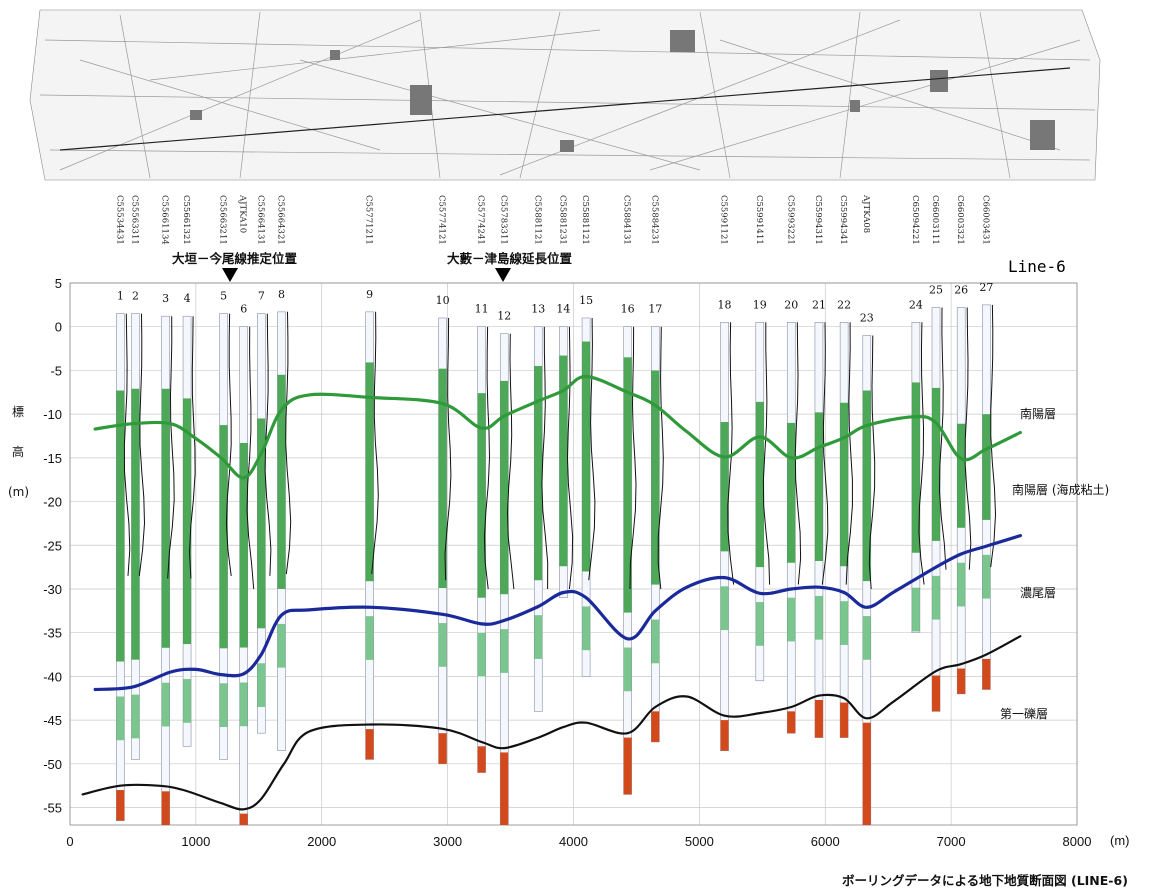 Image resolution: width=1157 pixels, height=896 pixels. Describe the element at coordinates (1060, 489) in the screenshot. I see `layer-label-nanyo-clay: 南陽層 (海成粘土)` at that location.